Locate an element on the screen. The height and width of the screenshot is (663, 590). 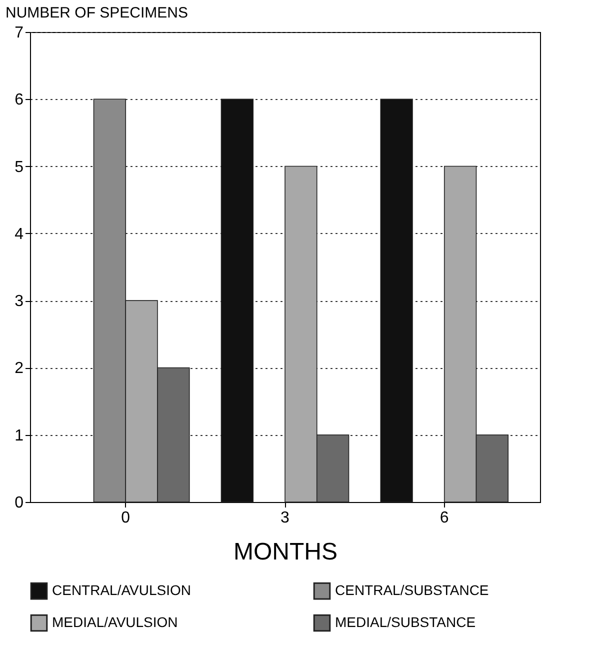
legend-label: CENTRAL/AVULSION is located at coordinates (121, 590).